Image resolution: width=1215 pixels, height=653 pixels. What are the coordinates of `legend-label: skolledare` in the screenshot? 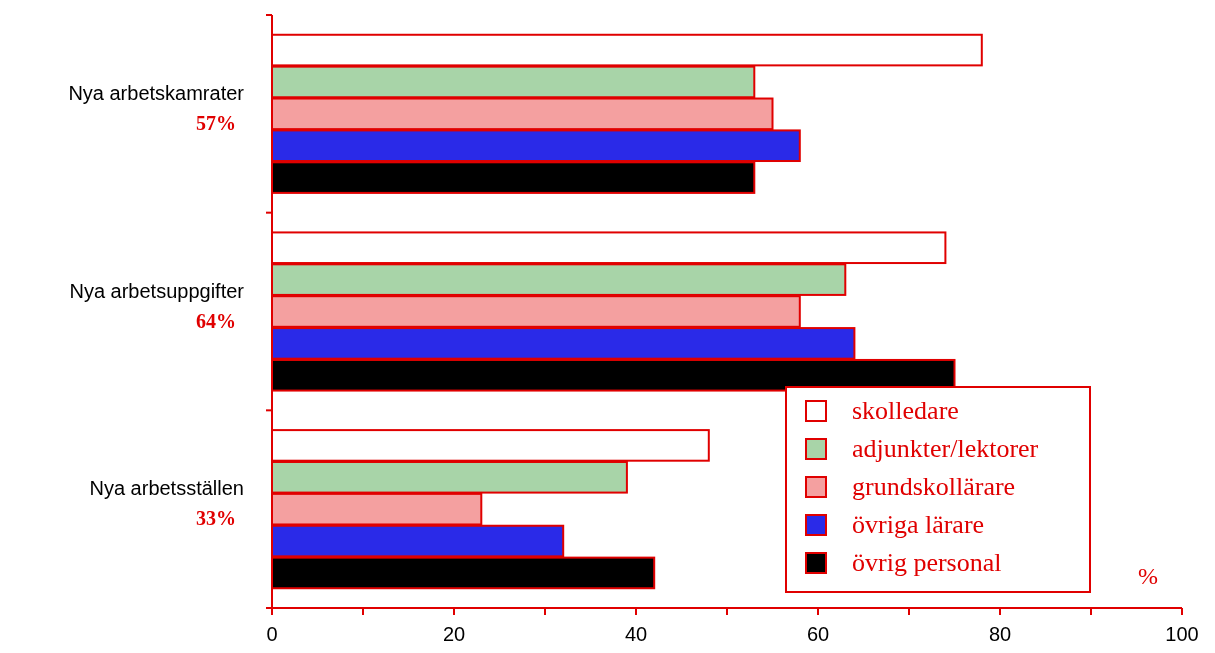 It's located at (905, 410).